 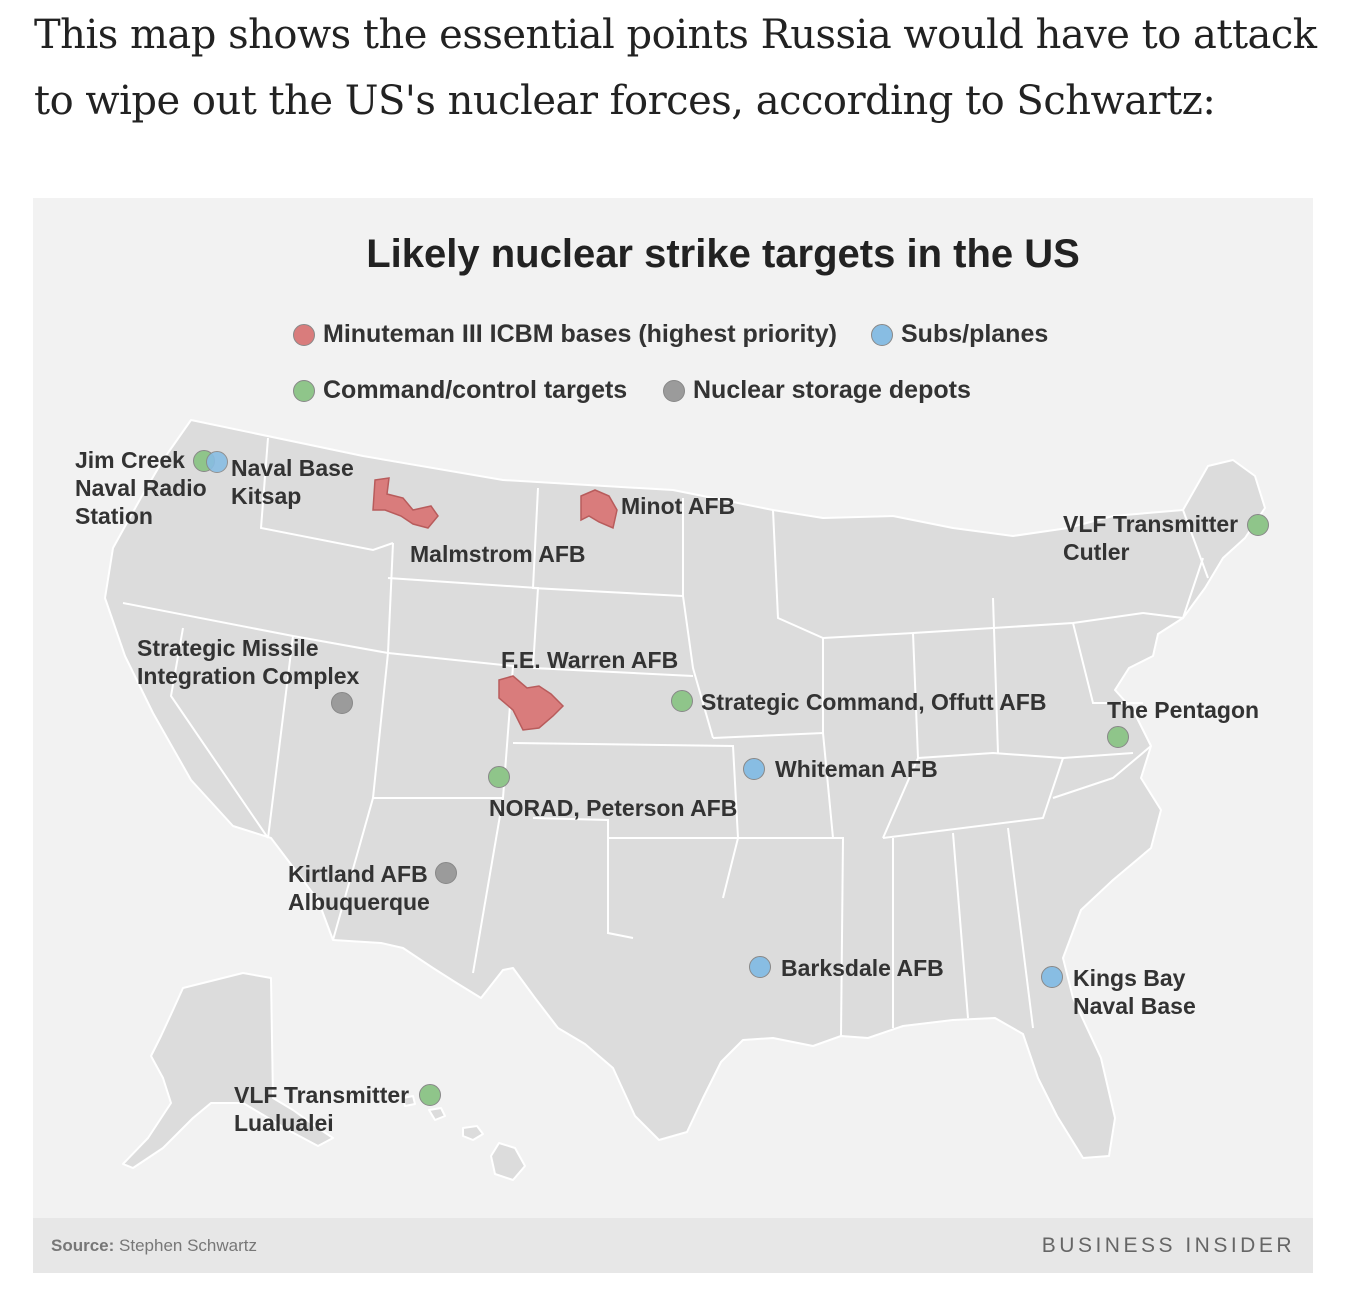 I want to click on marker-kings-bay, so click(x=1052, y=977).